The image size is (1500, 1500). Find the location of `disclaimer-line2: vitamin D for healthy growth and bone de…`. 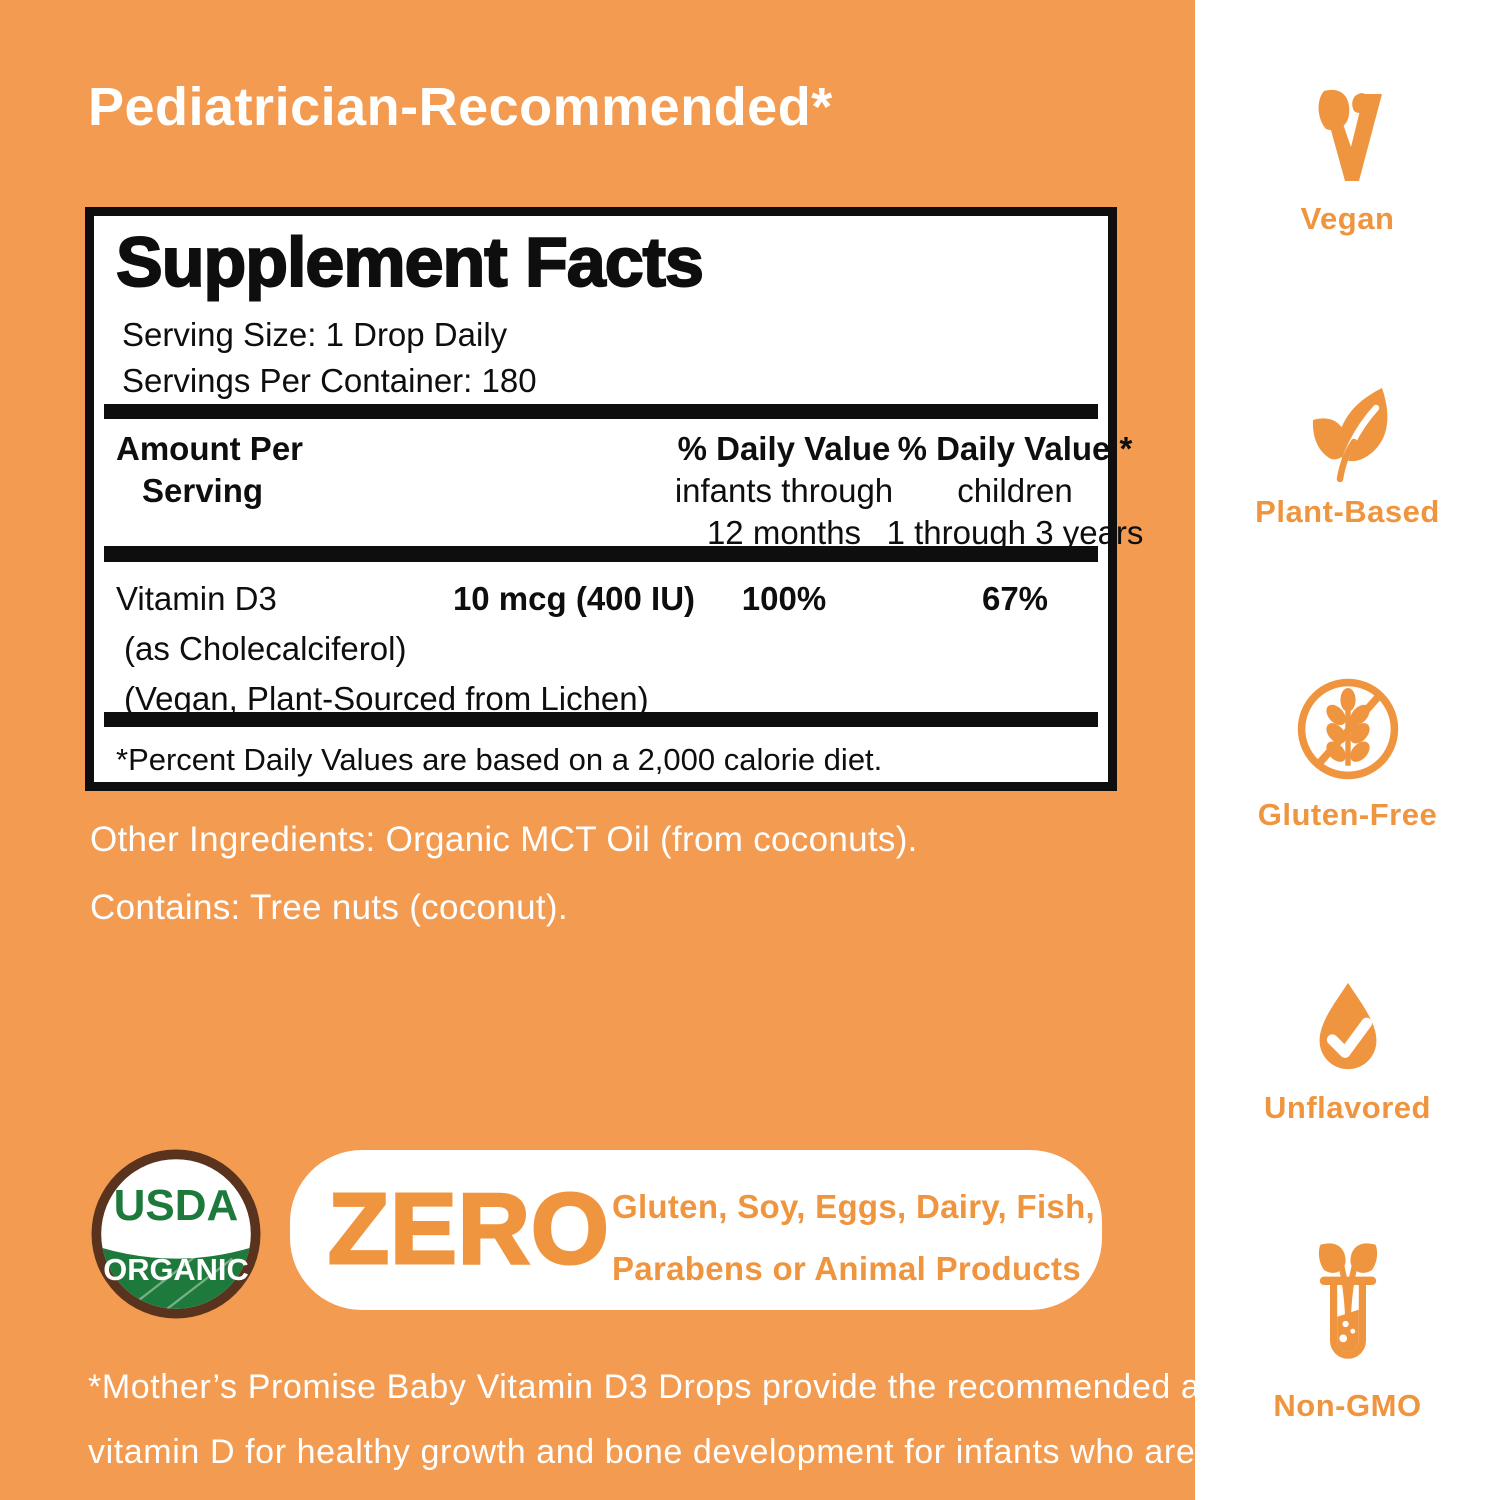

disclaimer-line2: vitamin D for healthy growth and bone de… is located at coordinates (725, 1452).